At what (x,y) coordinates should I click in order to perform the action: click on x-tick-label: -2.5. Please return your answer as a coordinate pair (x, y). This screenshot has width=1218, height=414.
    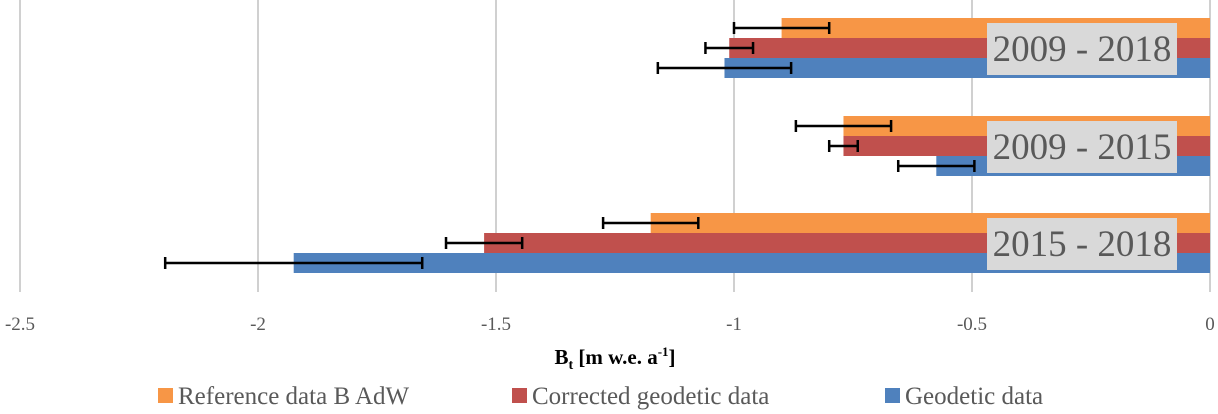
    Looking at the image, I should click on (20, 324).